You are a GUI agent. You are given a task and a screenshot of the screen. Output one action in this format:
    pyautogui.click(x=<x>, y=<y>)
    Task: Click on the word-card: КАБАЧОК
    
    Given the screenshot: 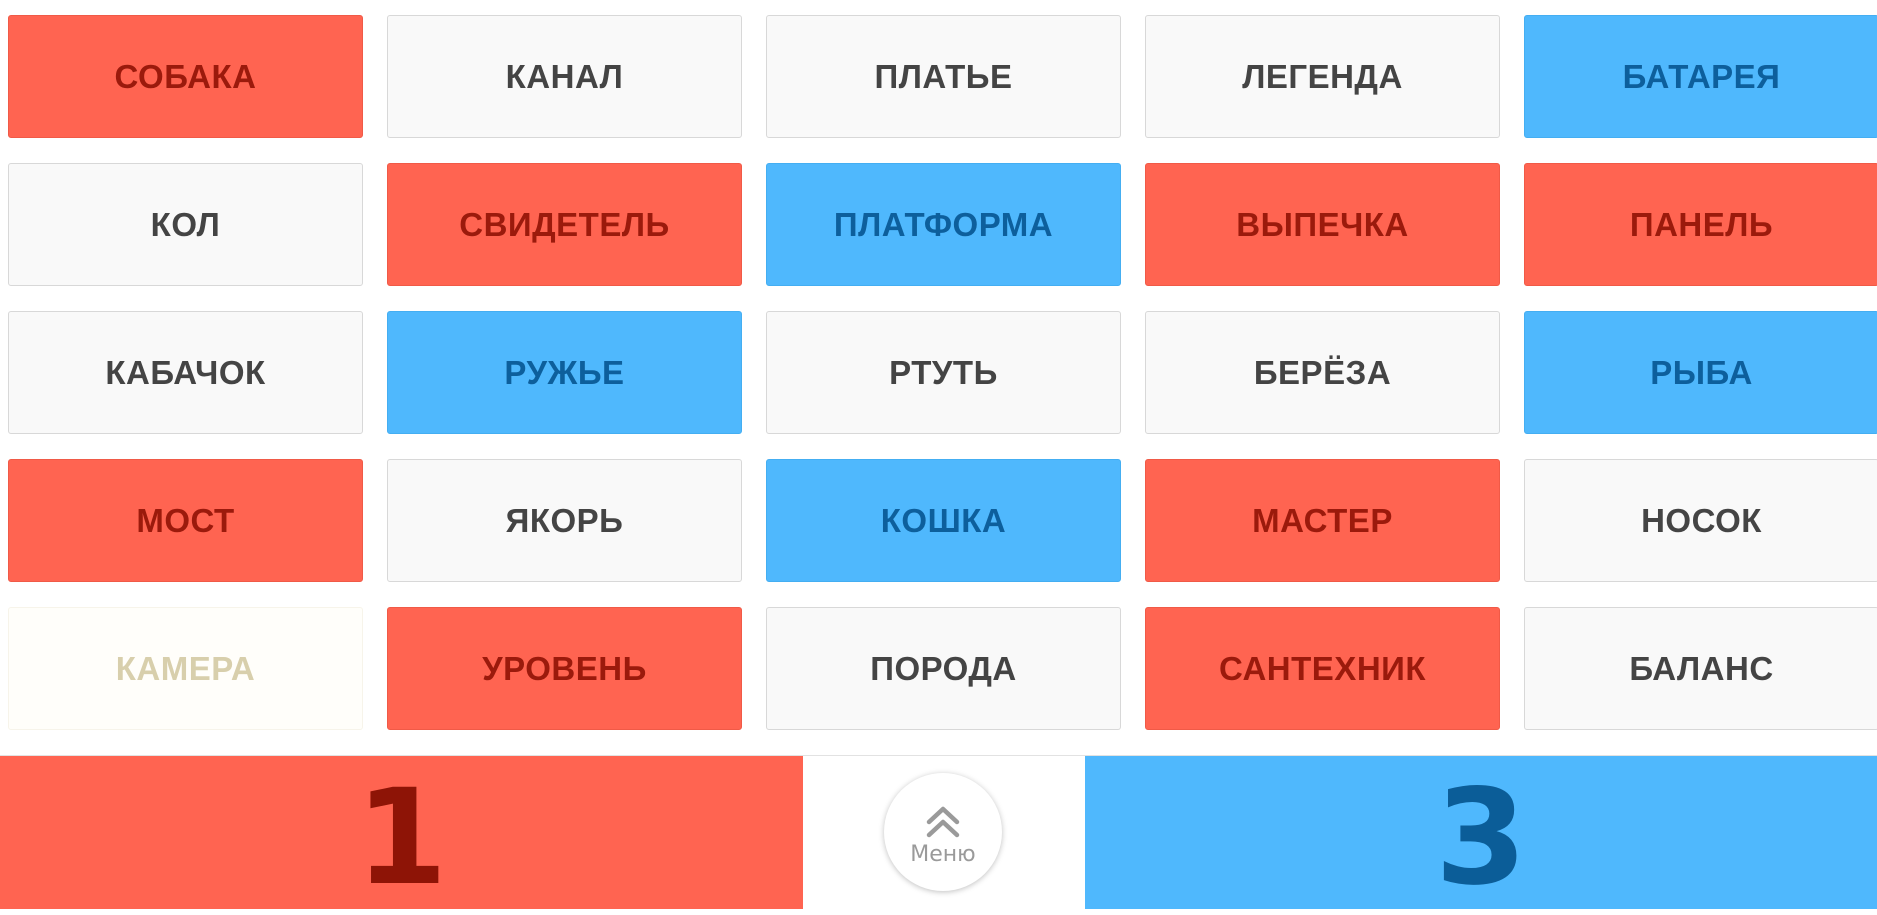 What is the action you would take?
    pyautogui.click(x=185, y=372)
    